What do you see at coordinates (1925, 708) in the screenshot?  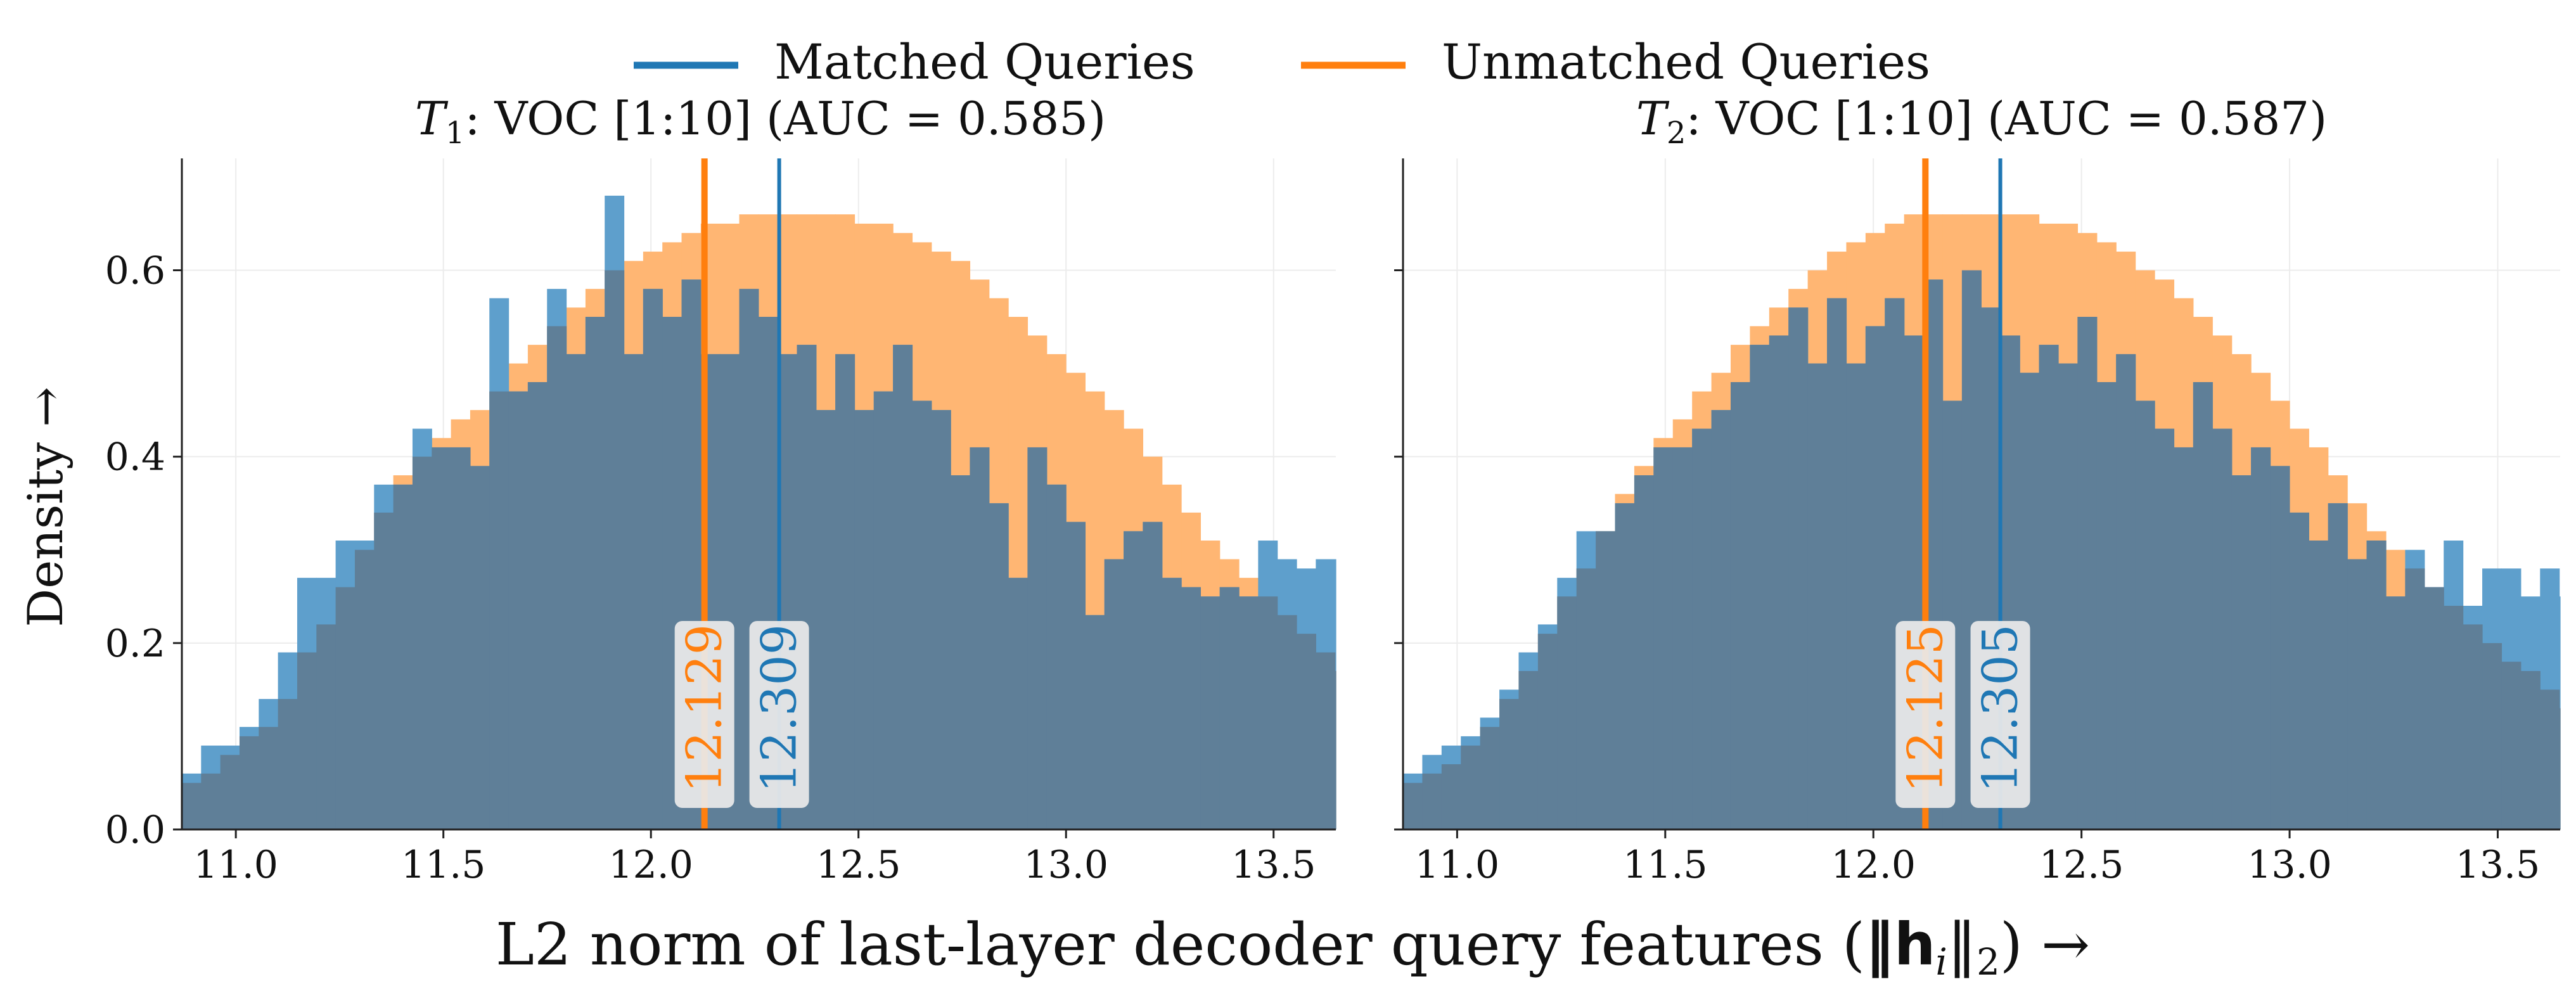 I see `subplot-2-mean-label: 12.125` at bounding box center [1925, 708].